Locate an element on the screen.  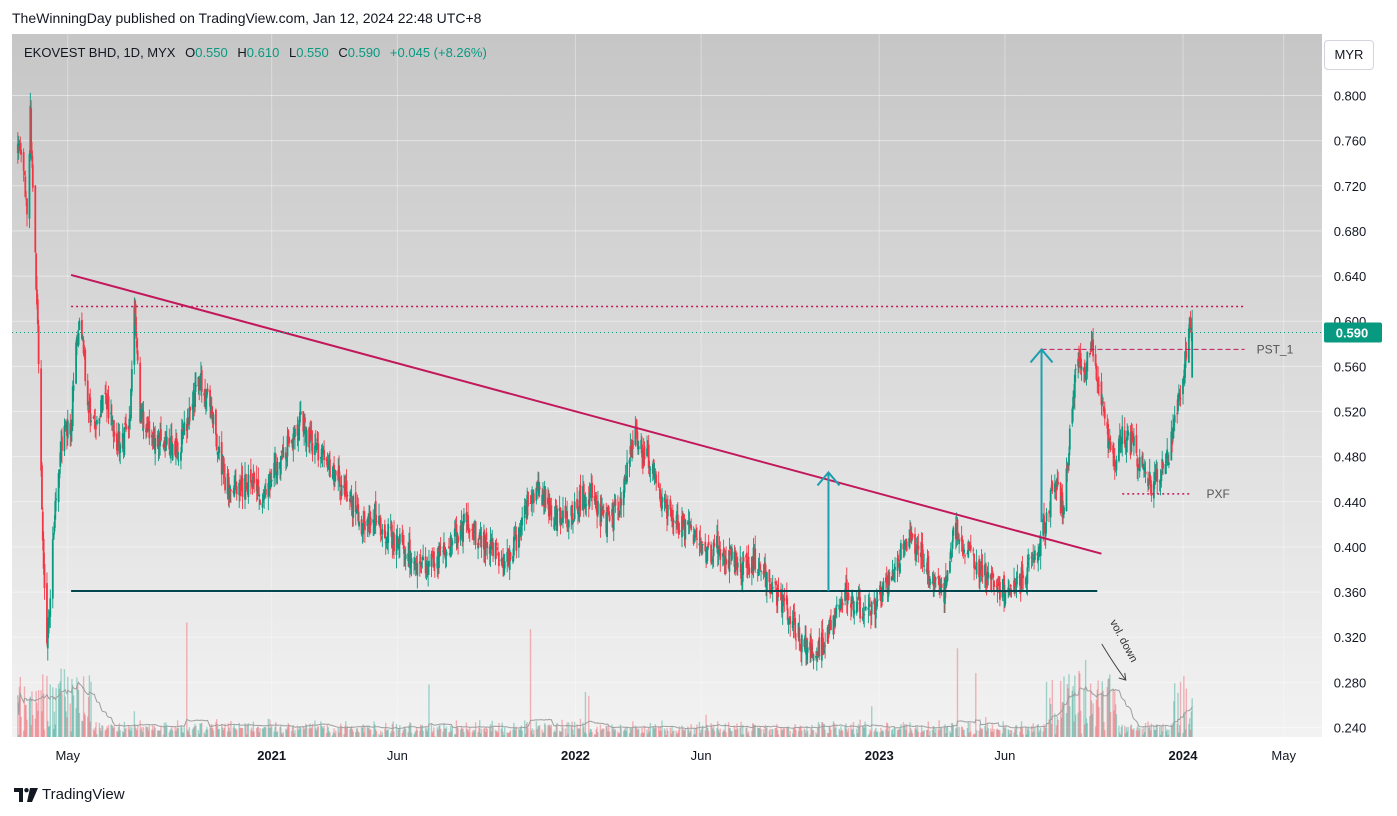
projection-arrow is located at coordinates (828, 530).